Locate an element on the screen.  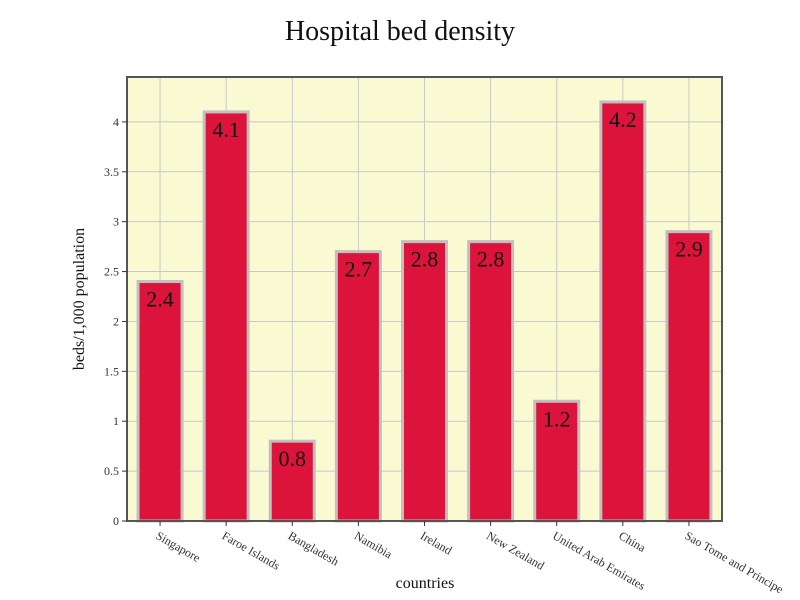
data-label: 4.1 is located at coordinates (226, 129).